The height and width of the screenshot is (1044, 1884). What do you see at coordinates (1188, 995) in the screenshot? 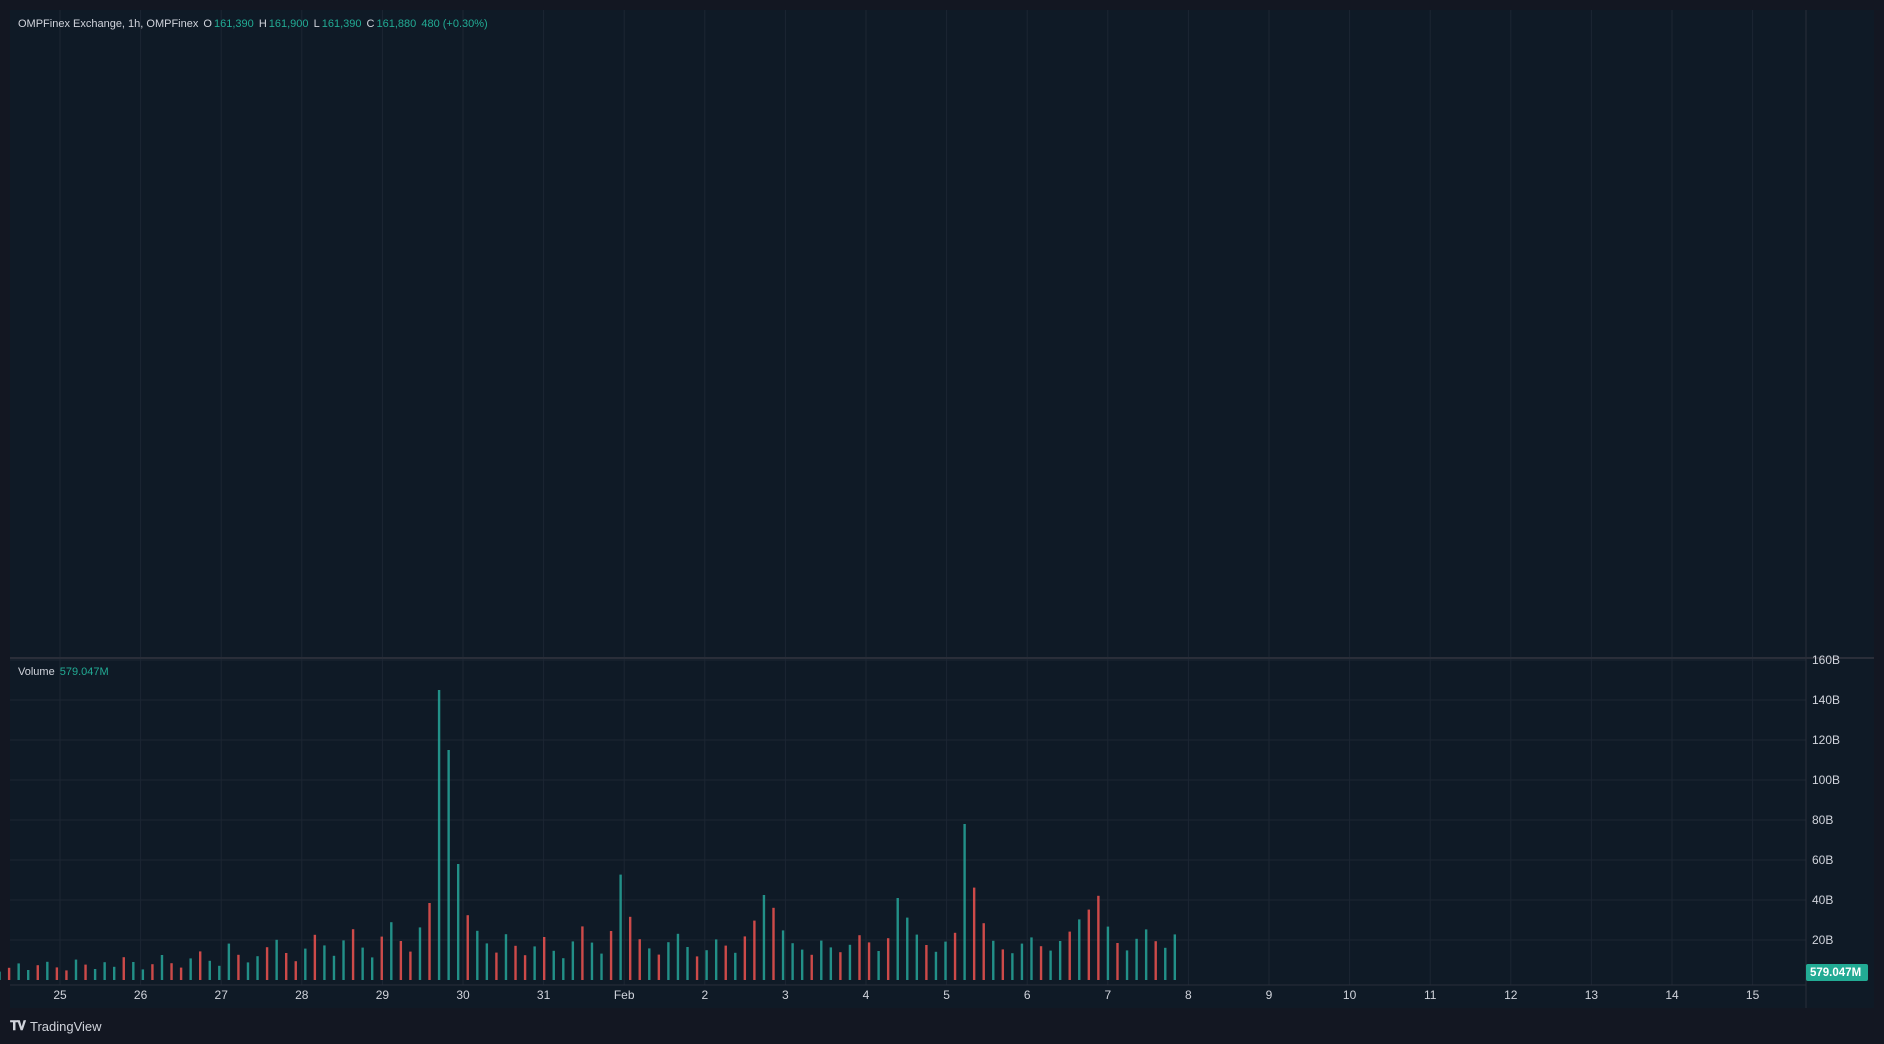
I see `time-tick-label: 8` at bounding box center [1188, 995].